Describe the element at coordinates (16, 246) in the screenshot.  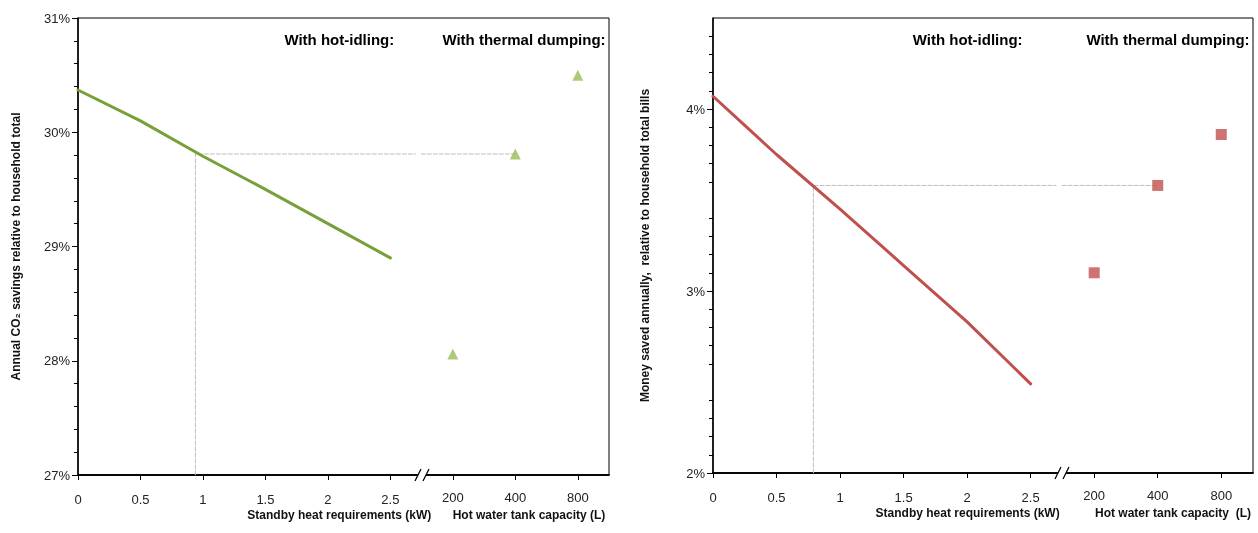
I see `y-axis-title: Annual CO₂ savings relative to household total` at that location.